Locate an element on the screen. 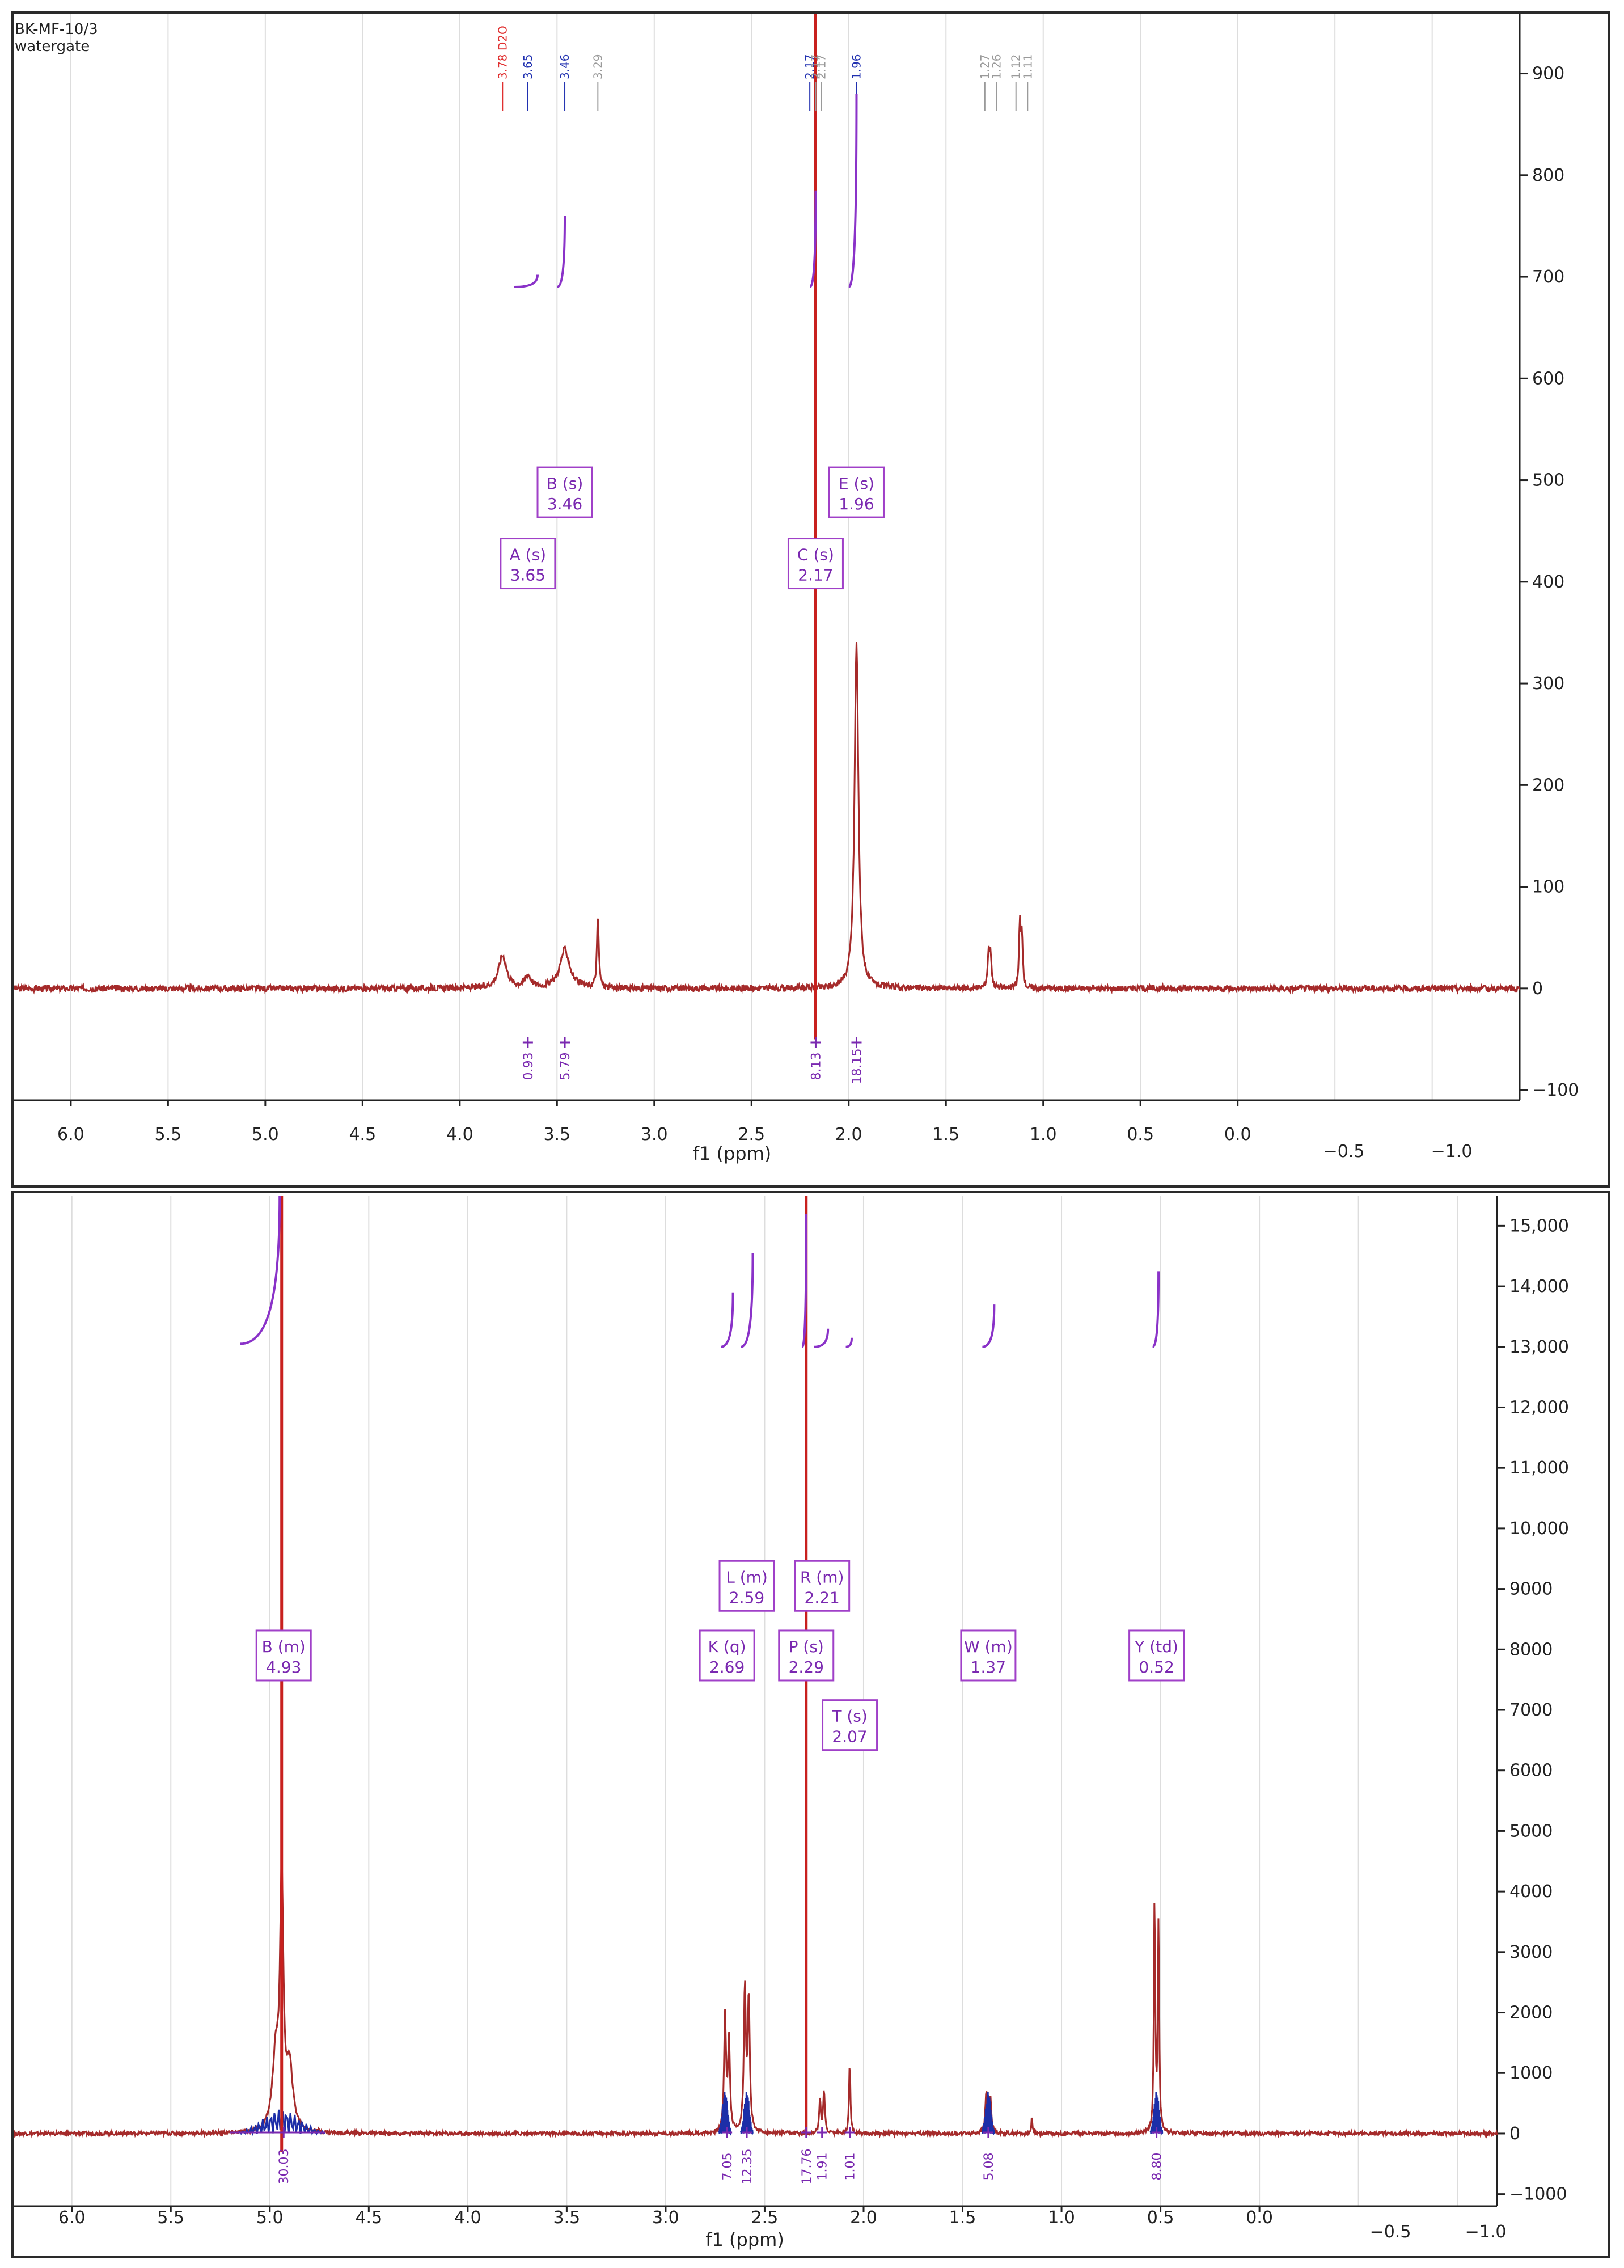 This screenshot has height=2268, width=1624. multiplet-shift: 3.65 is located at coordinates (527, 576).